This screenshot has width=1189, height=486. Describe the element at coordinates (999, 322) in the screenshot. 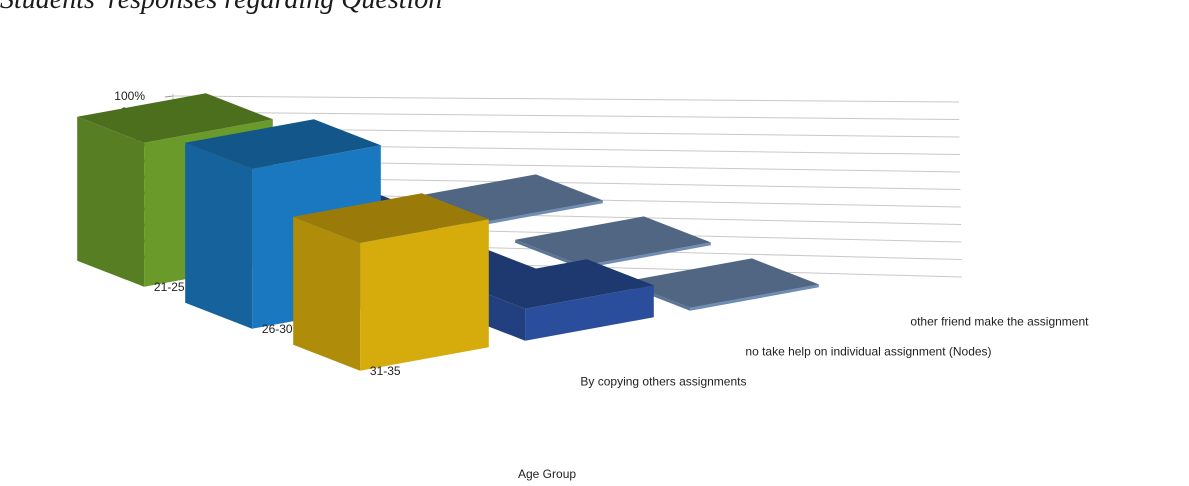

I see `series-label: other friend make the assignment` at that location.